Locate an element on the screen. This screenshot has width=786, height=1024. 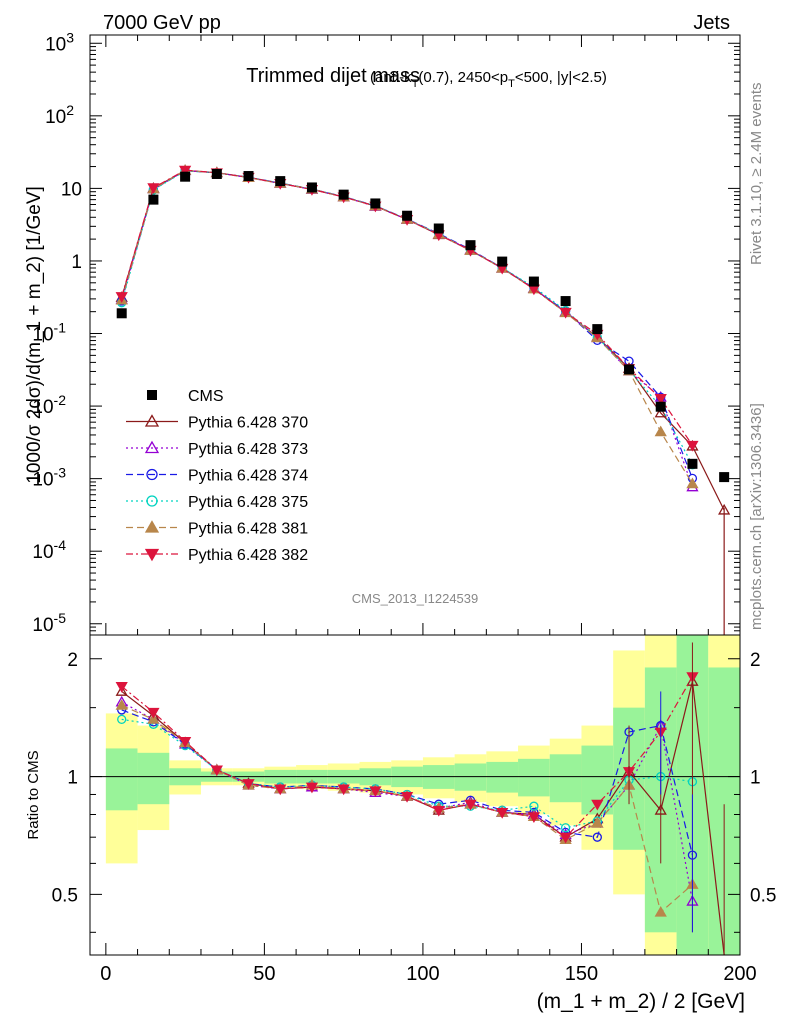
y-tick-label: 10² is located at coordinates (59, 115).